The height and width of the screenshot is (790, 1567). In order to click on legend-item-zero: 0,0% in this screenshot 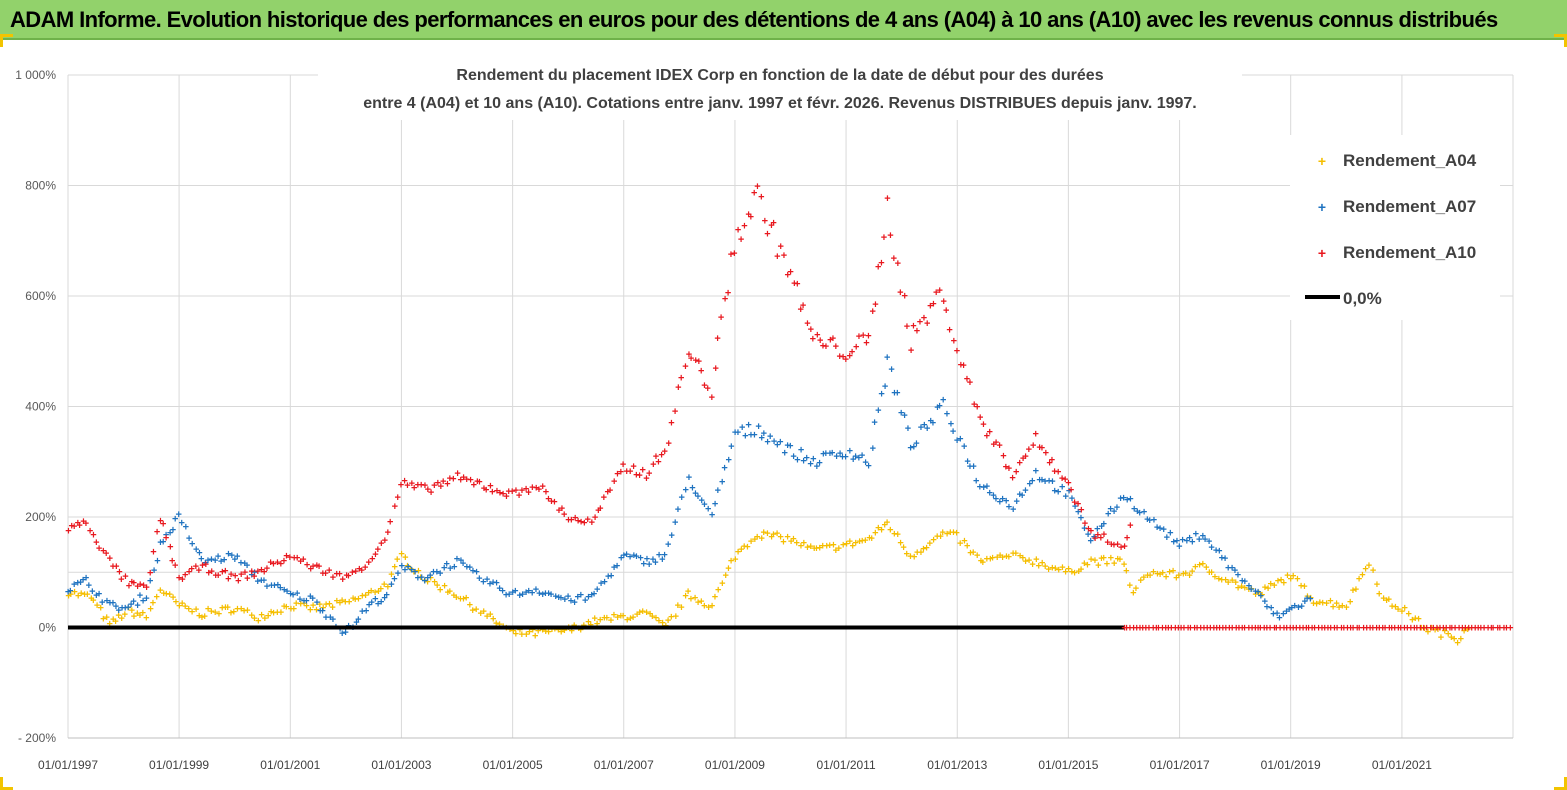, I will do `click(1343, 298)`.